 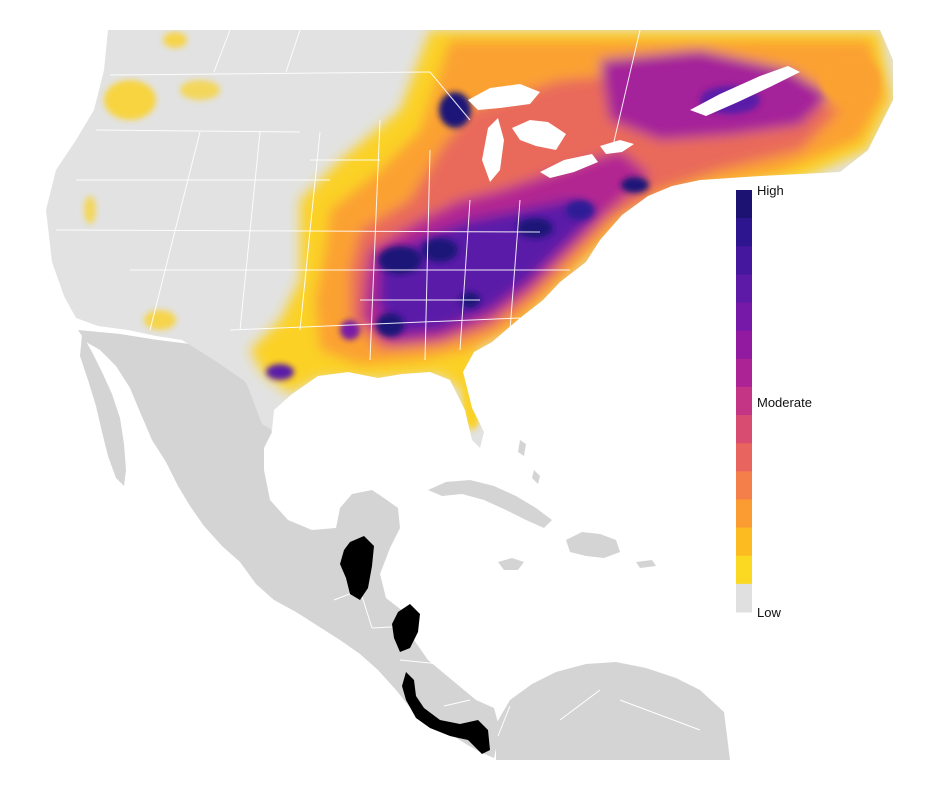 I want to click on south-america-landmass, so click(x=613, y=711).